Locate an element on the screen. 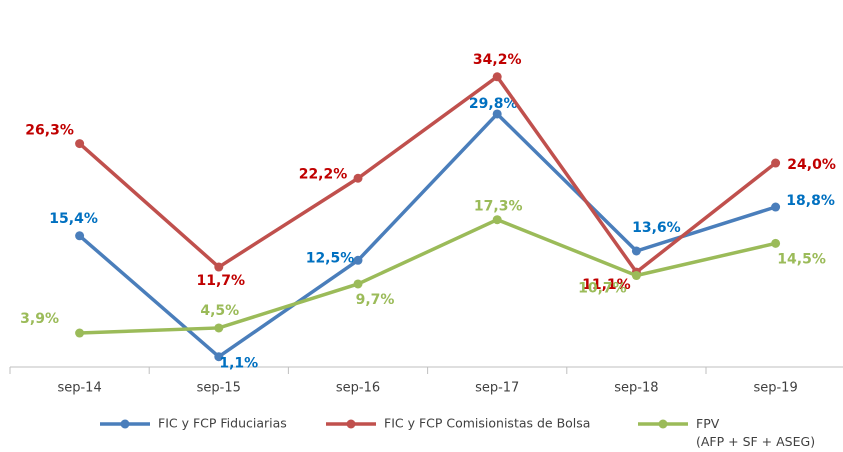 Image resolution: width=843 pixels, height=452 pixels. data-label: 34,2% is located at coordinates (497, 60).